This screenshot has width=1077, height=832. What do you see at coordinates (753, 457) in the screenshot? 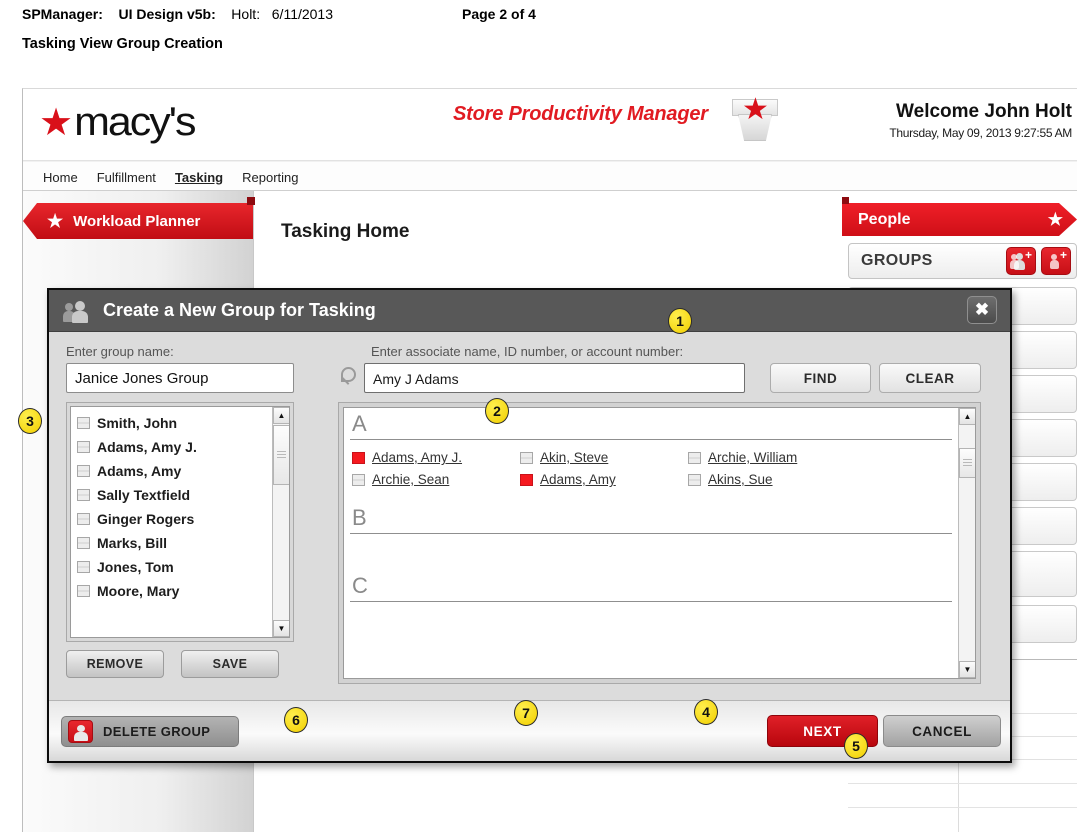
I see `result-name: Archie, William` at bounding box center [753, 457].